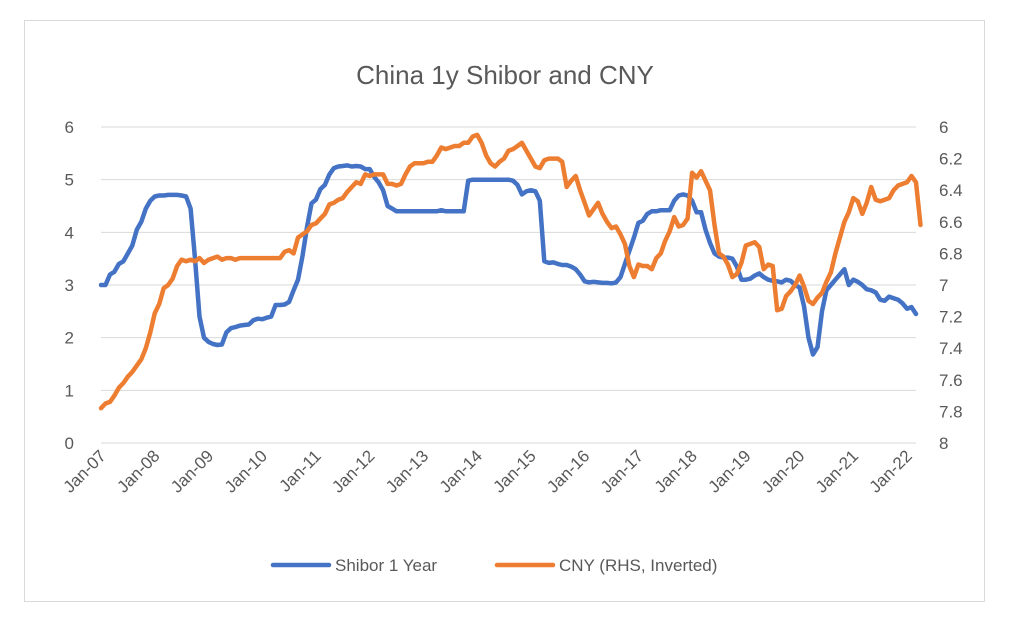 The image size is (1010, 626). Describe the element at coordinates (951, 222) in the screenshot. I see `right-tick-label: 6.6` at that location.